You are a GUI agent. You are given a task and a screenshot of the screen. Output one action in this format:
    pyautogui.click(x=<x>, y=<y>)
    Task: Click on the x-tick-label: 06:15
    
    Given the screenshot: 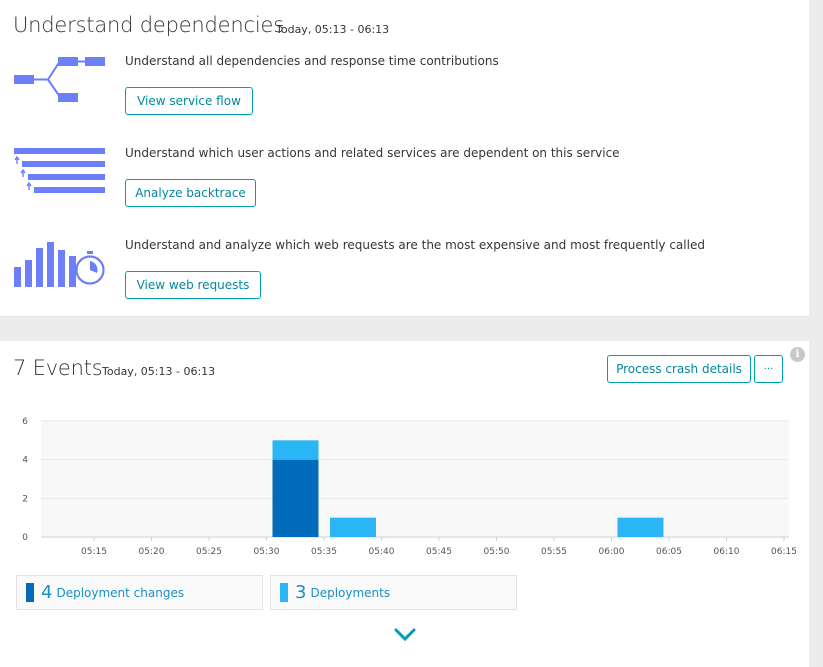 What is the action you would take?
    pyautogui.click(x=784, y=552)
    